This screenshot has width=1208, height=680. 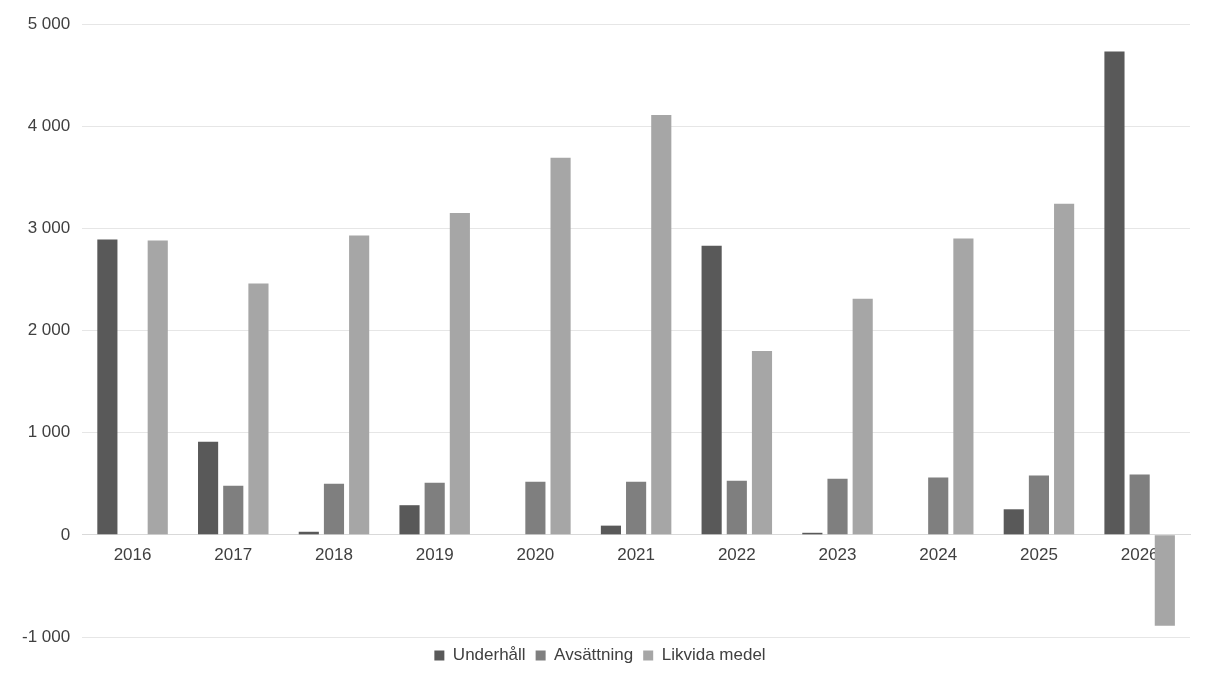 I want to click on x-tick-label: 2021, so click(x=636, y=554).